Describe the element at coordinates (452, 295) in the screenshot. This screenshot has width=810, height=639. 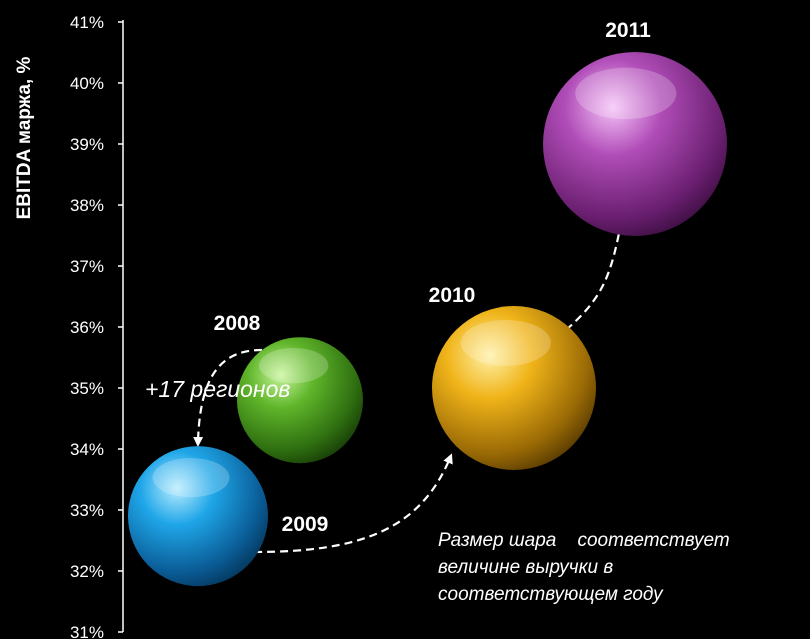
I see `bubble-label-2010: 2010` at that location.